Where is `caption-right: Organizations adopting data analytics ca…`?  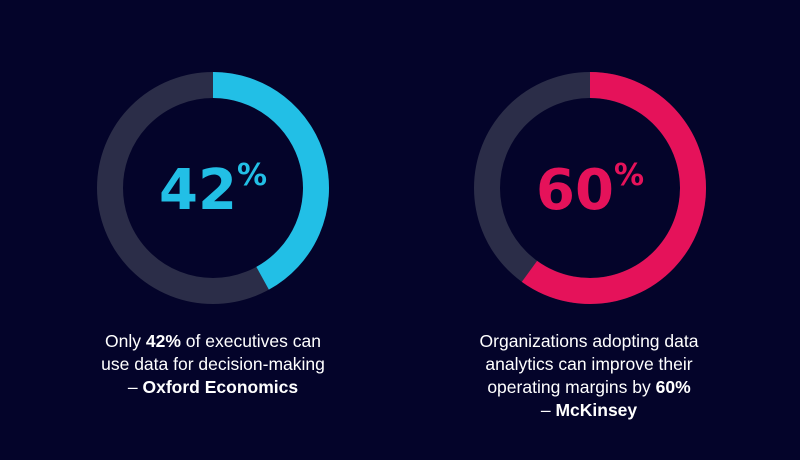 caption-right: Organizations adopting data analytics ca… is located at coordinates (589, 376).